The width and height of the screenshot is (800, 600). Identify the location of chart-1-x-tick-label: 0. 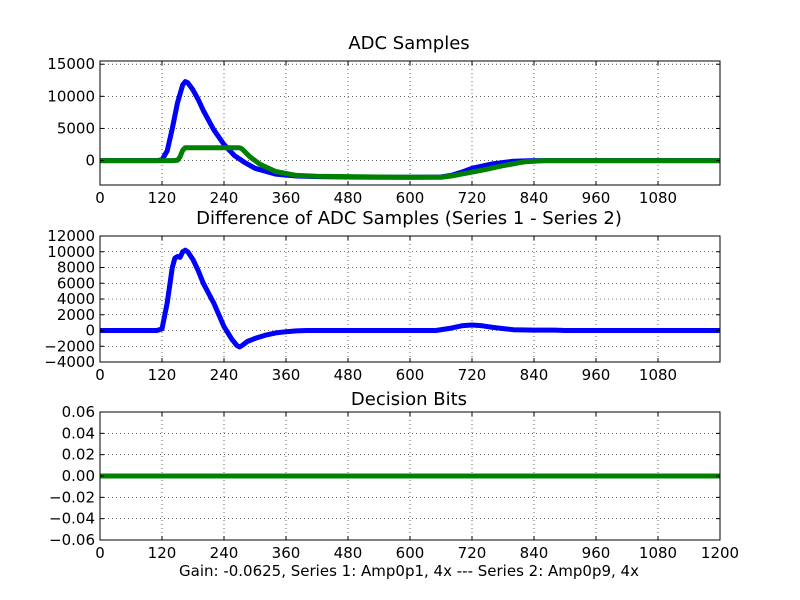
(100, 198).